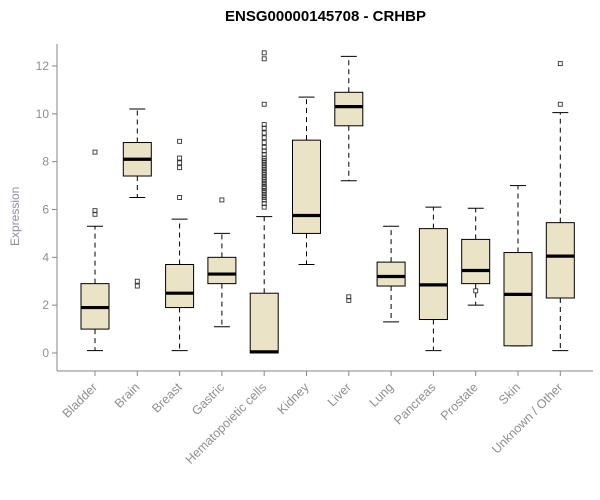  Describe the element at coordinates (45, 305) in the screenshot. I see `y-tick-label: 2` at that location.